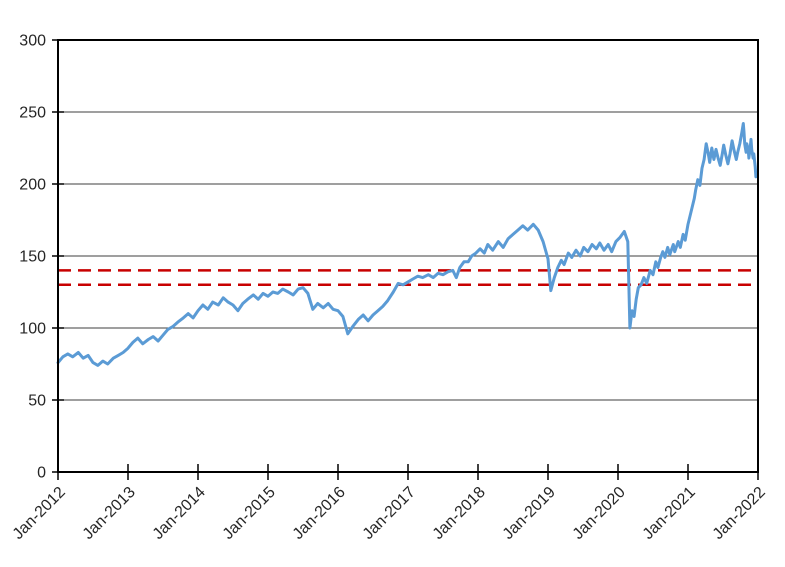  I want to click on x-tick-label: Jan-2015, so click(249, 513).